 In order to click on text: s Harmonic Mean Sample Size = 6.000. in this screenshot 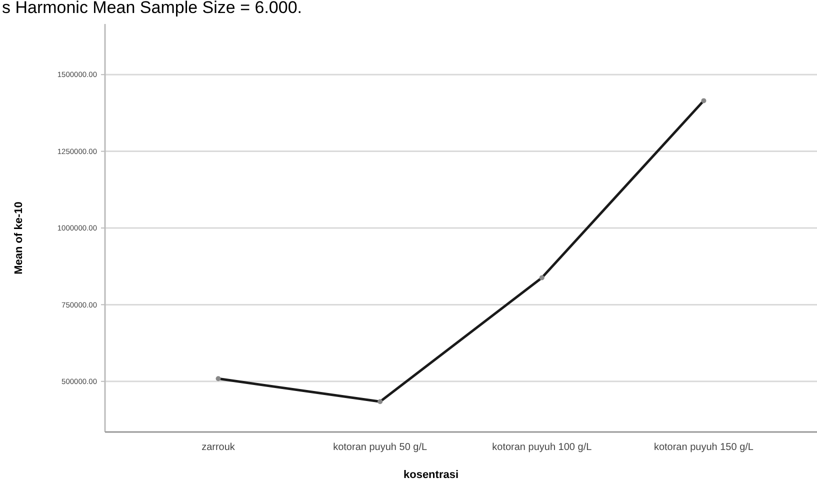, I will do `click(152, 8)`.